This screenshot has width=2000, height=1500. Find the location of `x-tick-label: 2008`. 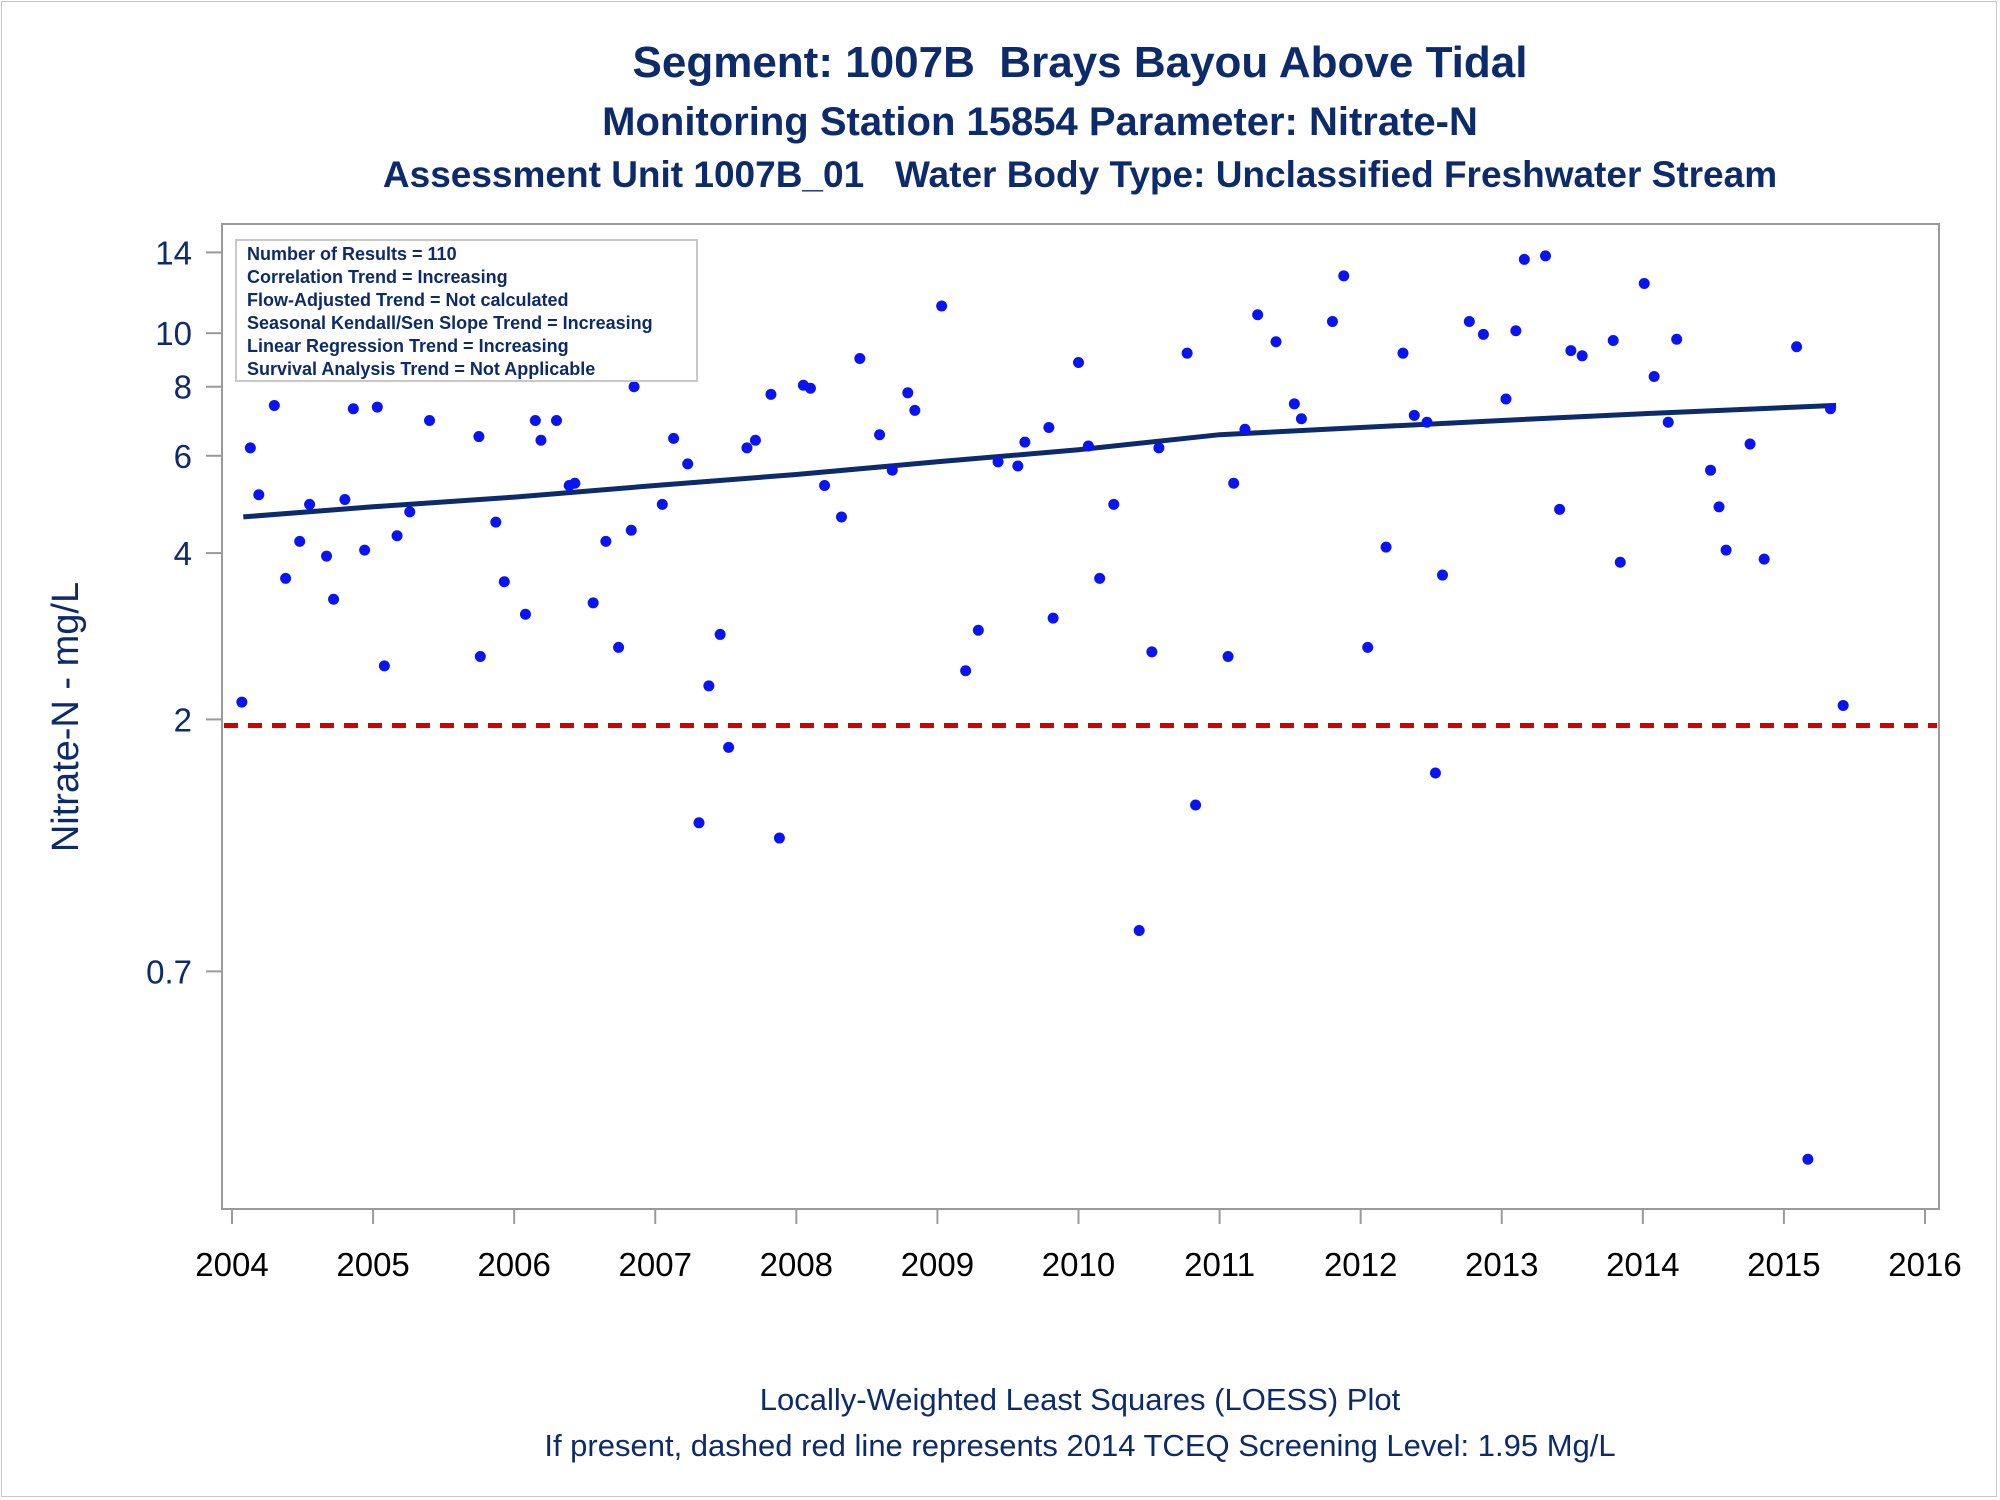

x-tick-label: 2008 is located at coordinates (796, 1264).